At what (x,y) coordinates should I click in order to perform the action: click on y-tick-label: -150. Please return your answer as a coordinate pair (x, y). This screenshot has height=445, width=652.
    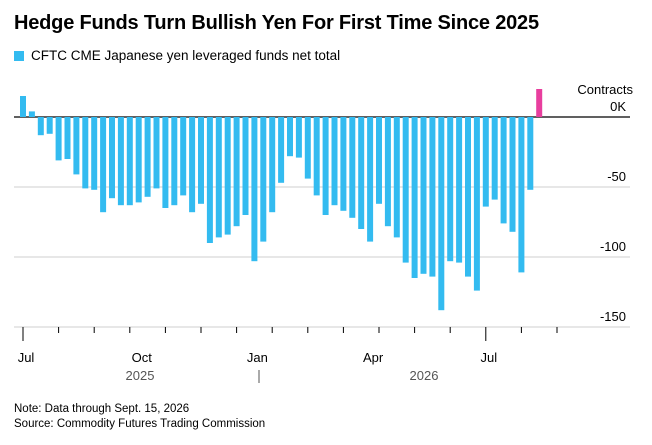
    Looking at the image, I should click on (613, 316).